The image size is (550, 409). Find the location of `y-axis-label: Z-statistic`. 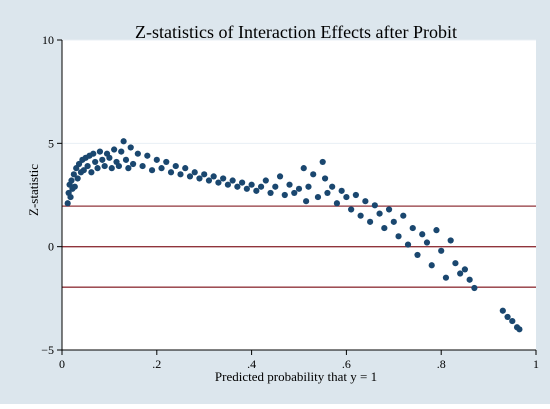

y-axis-label: Z-statistic is located at coordinates (33, 190).